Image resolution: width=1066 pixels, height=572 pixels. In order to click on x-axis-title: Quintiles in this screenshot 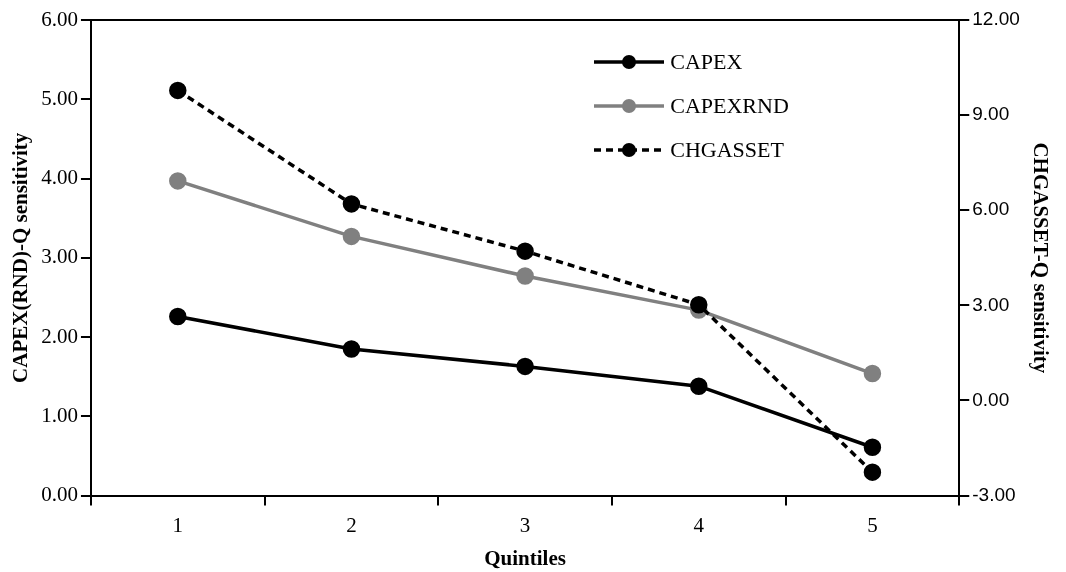, I will do `click(525, 557)`.